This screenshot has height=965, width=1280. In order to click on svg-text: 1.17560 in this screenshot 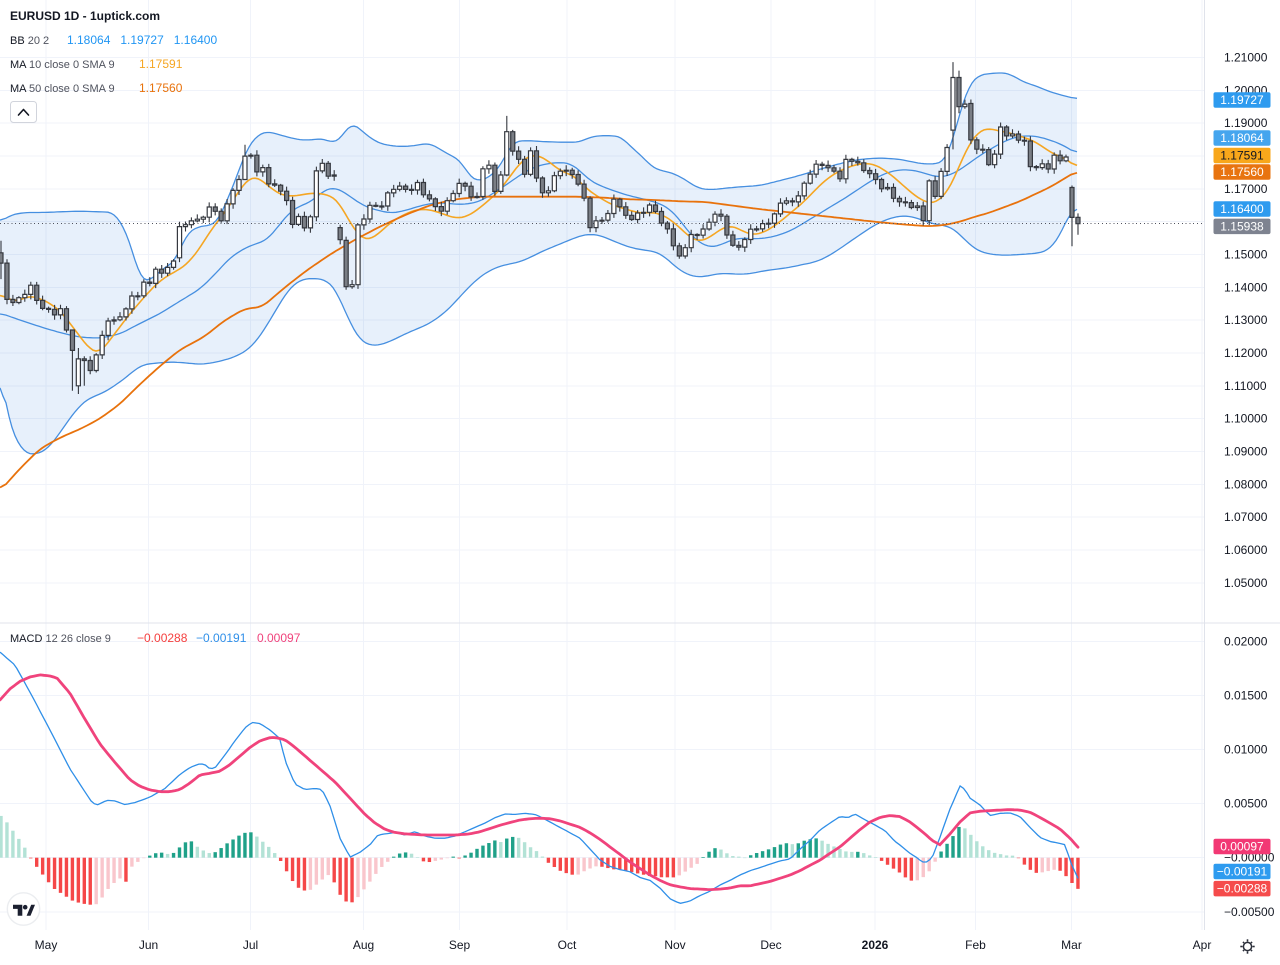, I will do `click(1242, 172)`.